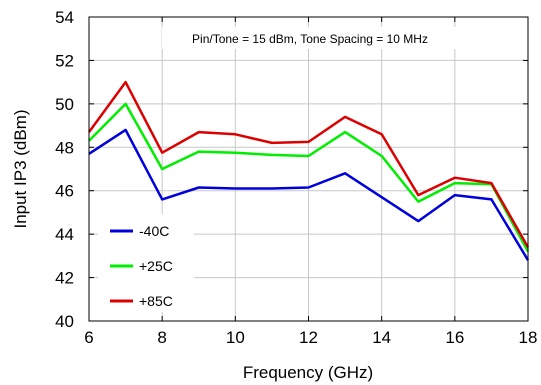  I want to click on x-tick-label: 8, so click(161, 337).